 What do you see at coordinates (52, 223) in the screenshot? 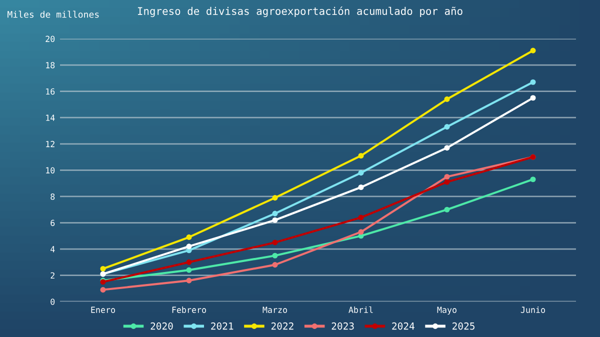
I see `y-tick-label: 6` at bounding box center [52, 223].